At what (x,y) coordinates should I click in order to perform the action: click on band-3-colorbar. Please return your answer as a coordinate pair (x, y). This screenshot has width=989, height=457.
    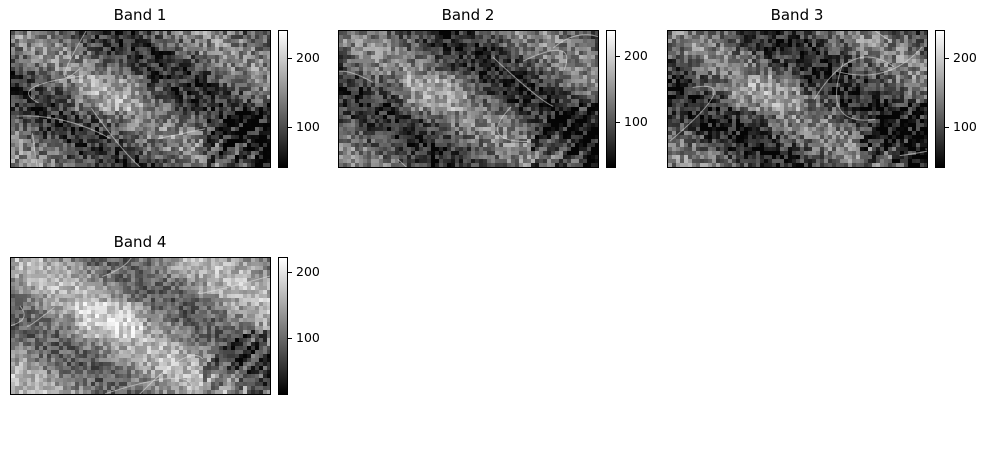
    Looking at the image, I should click on (940, 99).